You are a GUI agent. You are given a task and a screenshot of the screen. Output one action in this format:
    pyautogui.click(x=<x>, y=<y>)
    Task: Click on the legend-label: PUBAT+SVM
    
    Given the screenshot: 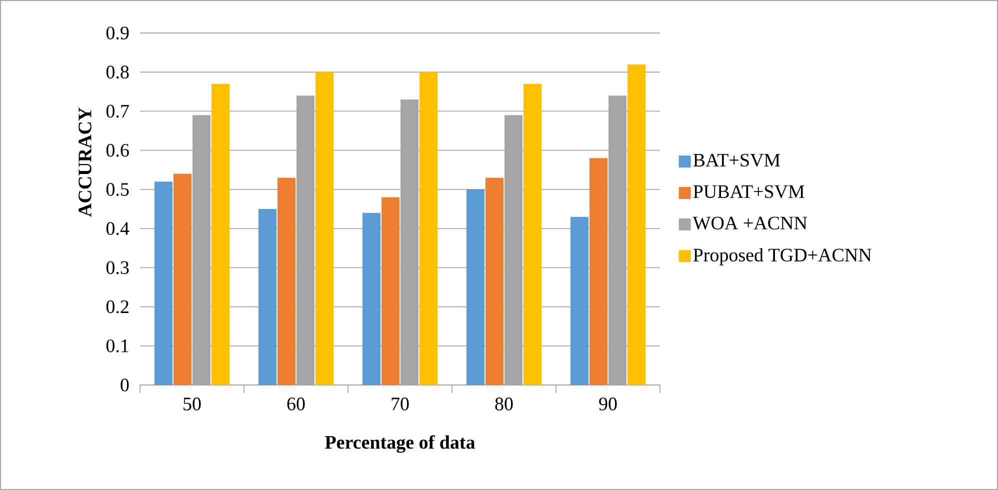 What is the action you would take?
    pyautogui.click(x=748, y=191)
    